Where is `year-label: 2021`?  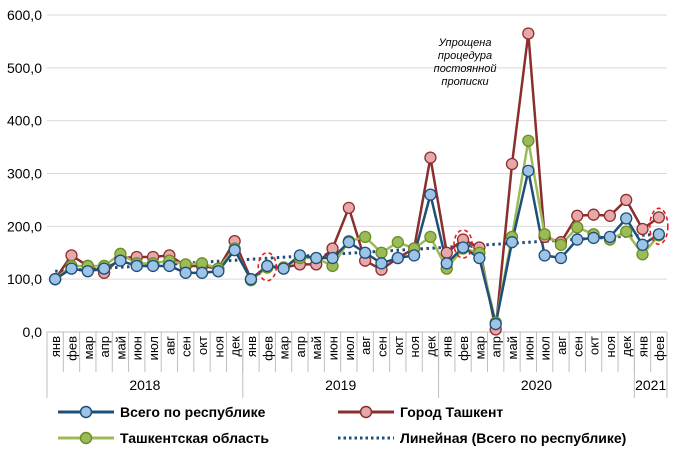 year-label: 2021 is located at coordinates (650, 385).